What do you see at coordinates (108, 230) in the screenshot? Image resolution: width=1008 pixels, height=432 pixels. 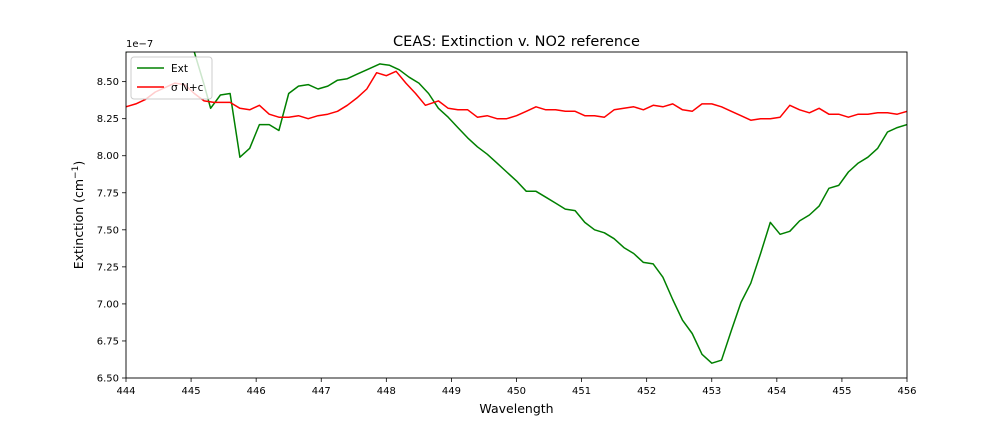 I see `y-tick-label: 7.50` at bounding box center [108, 230].